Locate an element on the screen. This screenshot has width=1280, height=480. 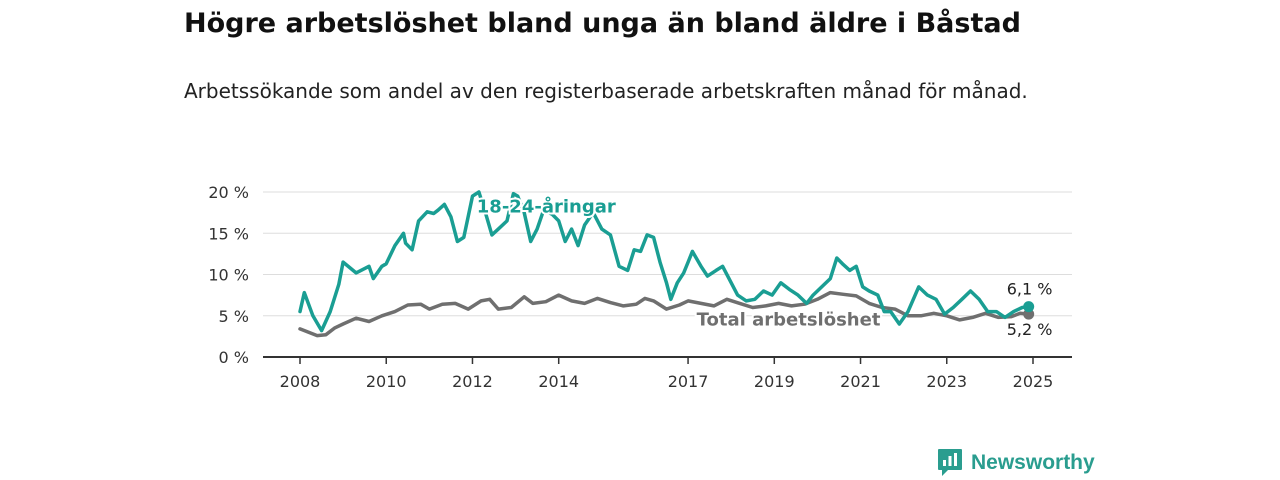
x-tick-label: 2025 is located at coordinates (1033, 381).